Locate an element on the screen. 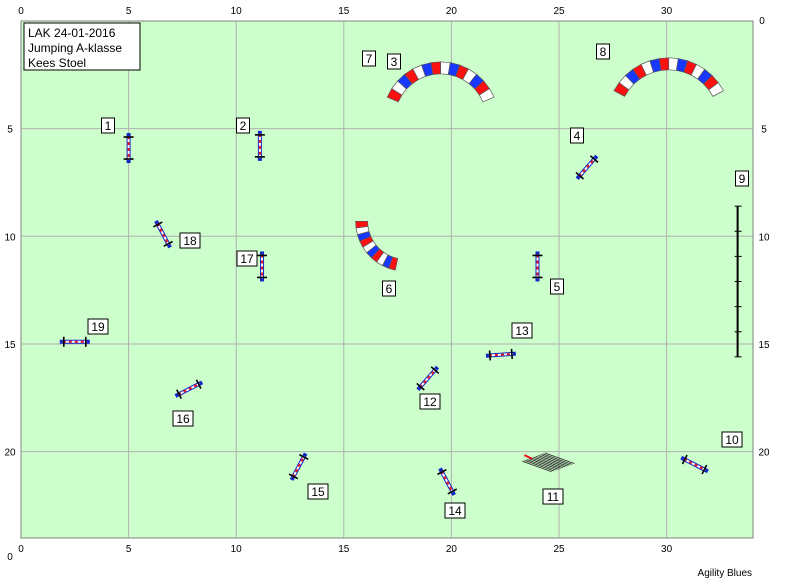 The width and height of the screenshot is (800, 578). obstacle-label-7: 7 is located at coordinates (369, 58).